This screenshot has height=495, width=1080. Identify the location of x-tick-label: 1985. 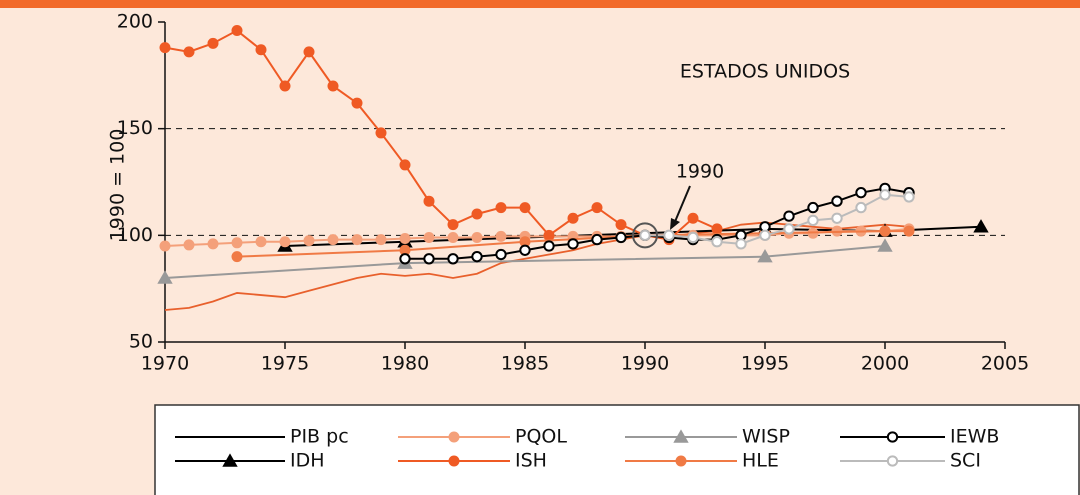
(525, 364).